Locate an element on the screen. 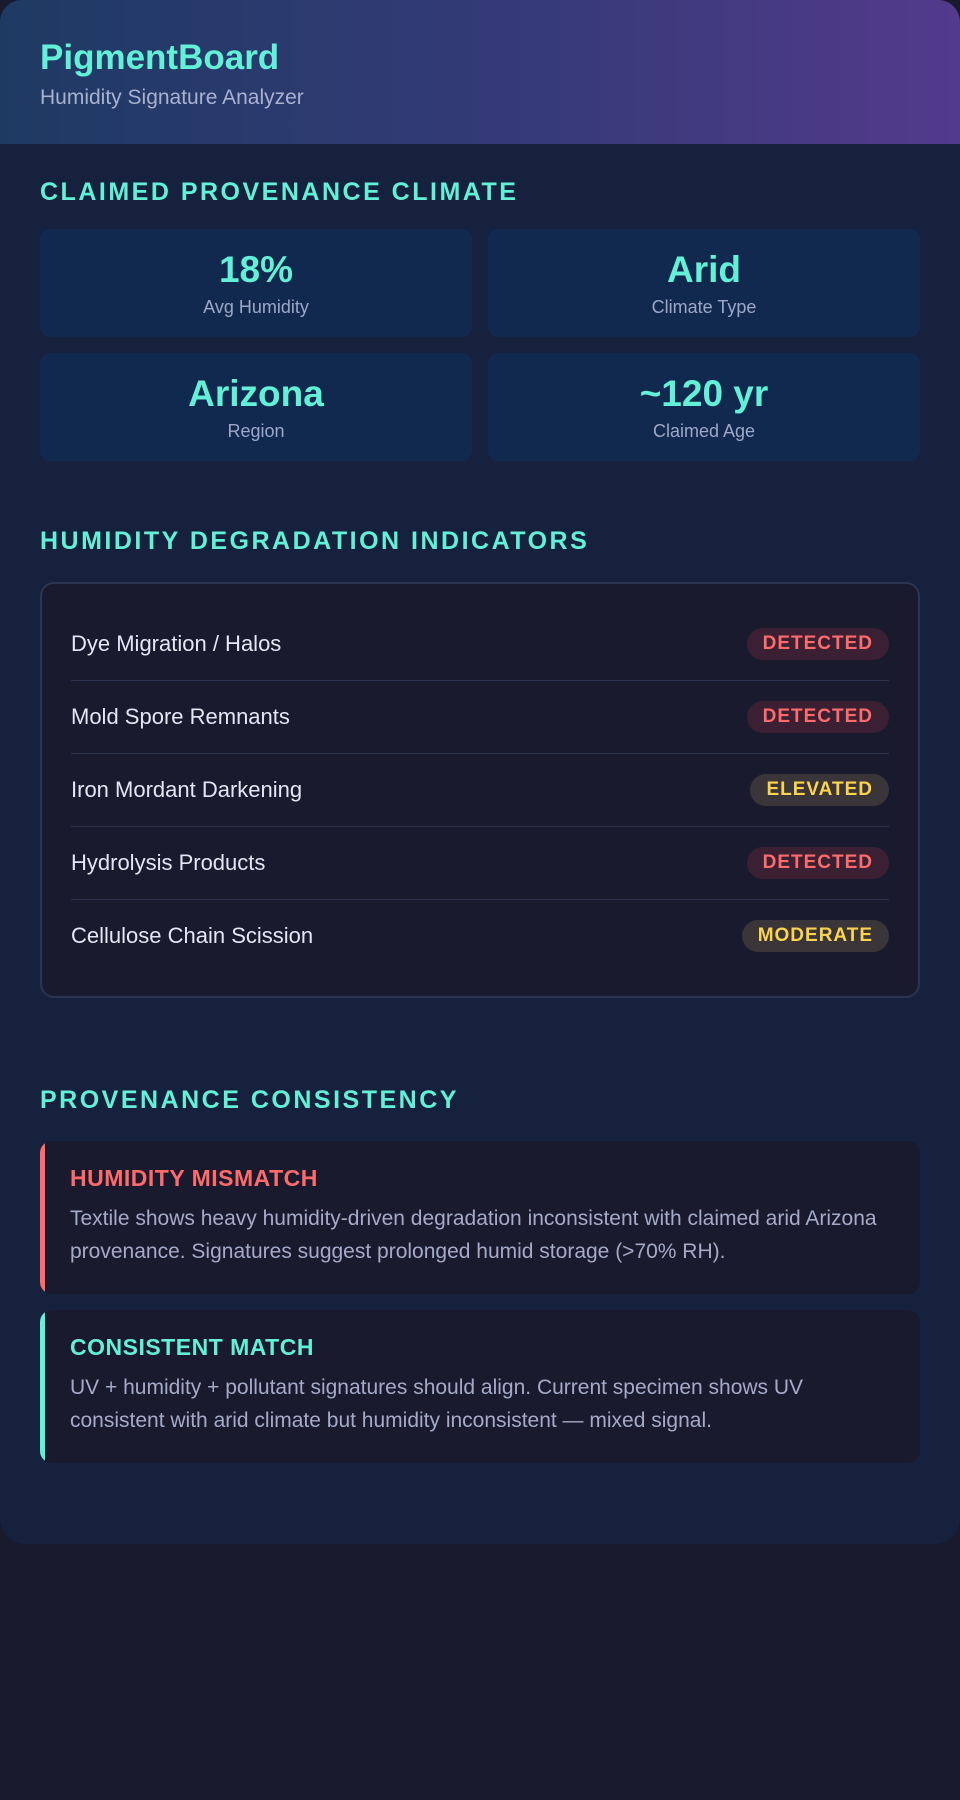  stat-card-climate-type: Arid Climate Type is located at coordinates (704, 283).